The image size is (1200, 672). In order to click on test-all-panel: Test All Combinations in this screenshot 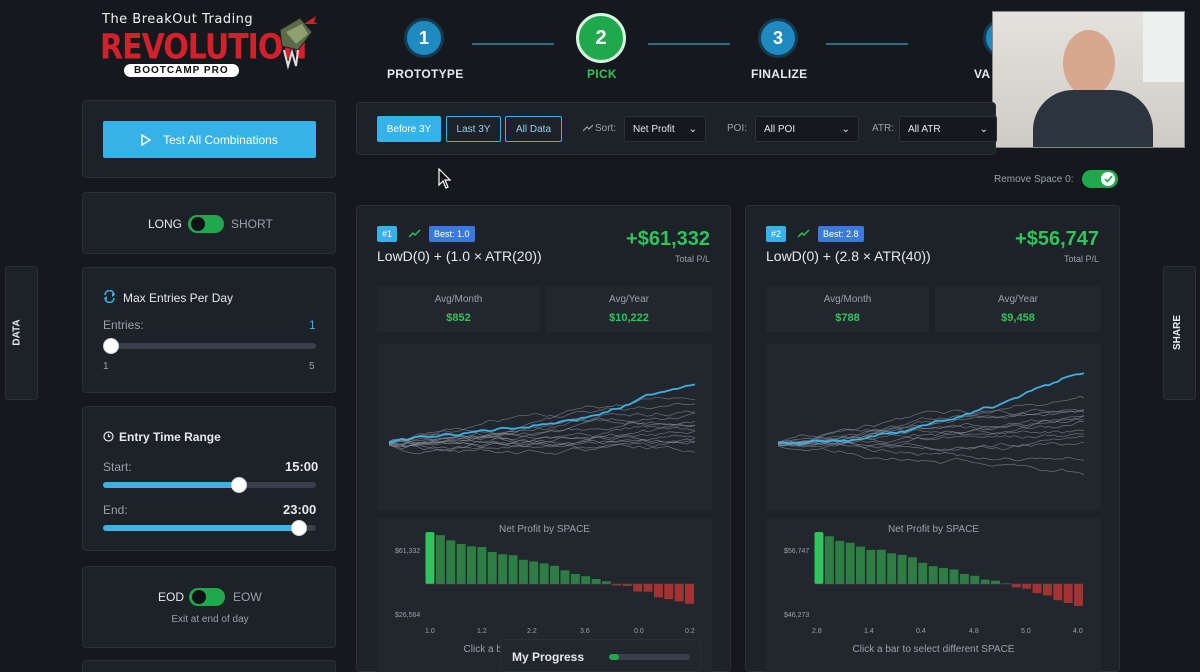, I will do `click(209, 139)`.